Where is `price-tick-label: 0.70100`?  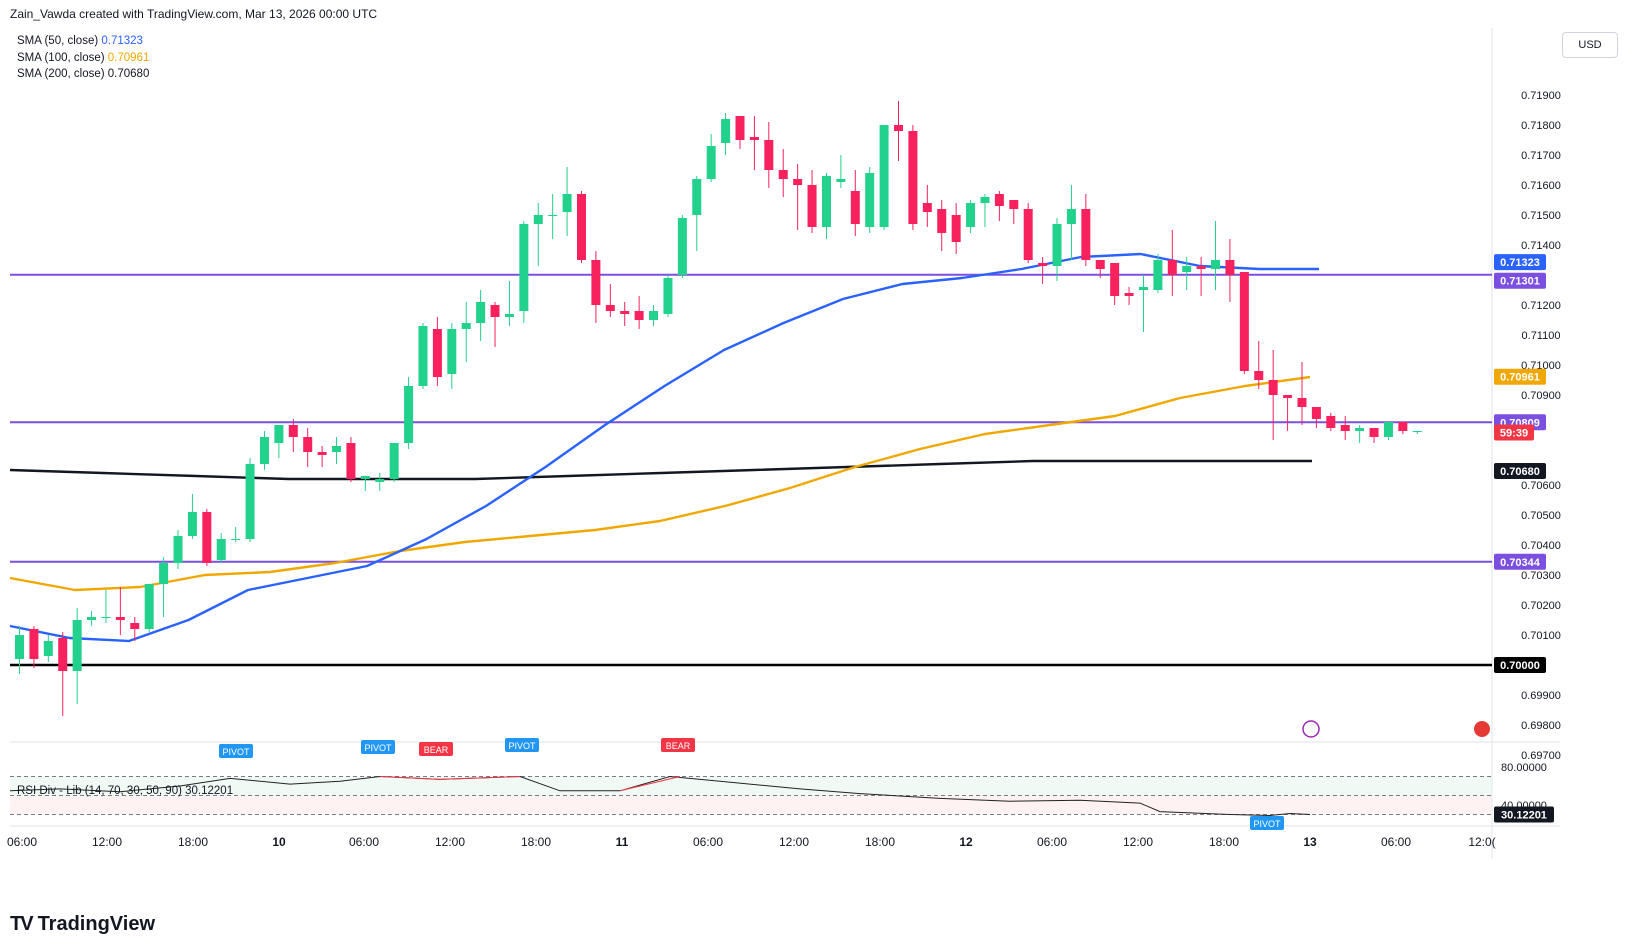
price-tick-label: 0.70100 is located at coordinates (1541, 636).